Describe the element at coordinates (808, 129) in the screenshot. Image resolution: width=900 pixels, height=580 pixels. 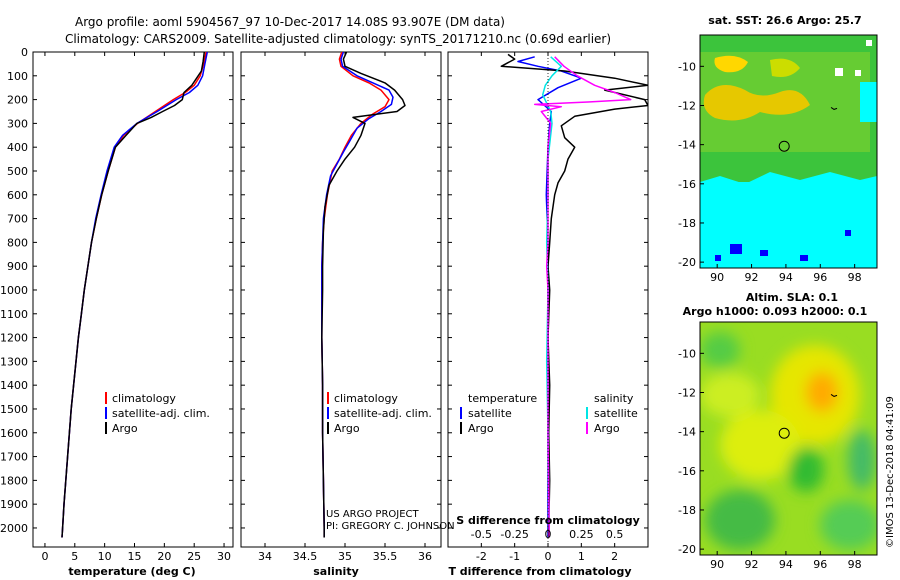
I see `sst-map-markers` at that location.